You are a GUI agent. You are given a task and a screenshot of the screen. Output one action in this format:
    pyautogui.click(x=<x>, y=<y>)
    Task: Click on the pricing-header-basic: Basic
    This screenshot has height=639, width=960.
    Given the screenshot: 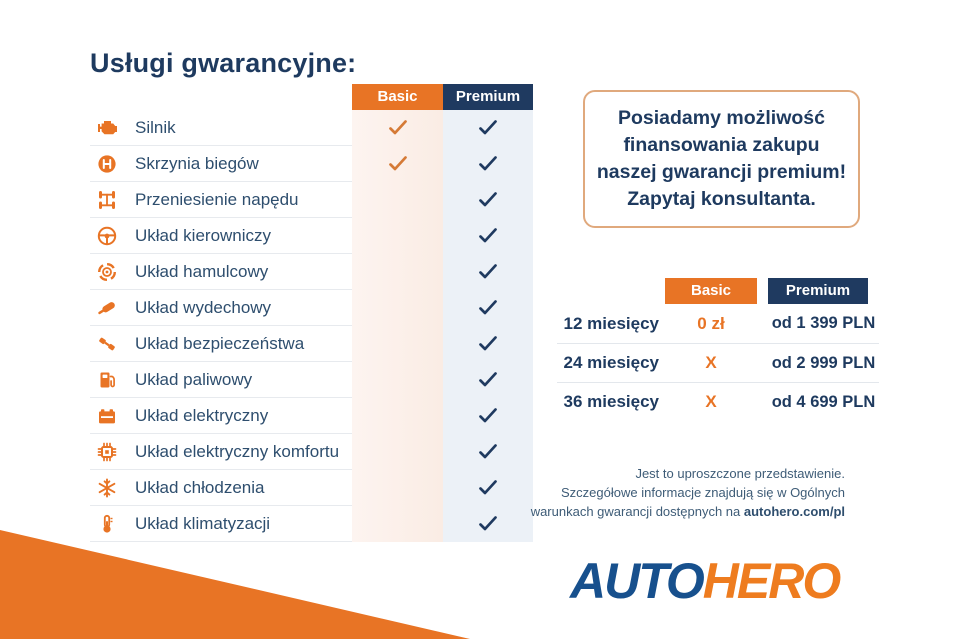 What is the action you would take?
    pyautogui.click(x=711, y=291)
    